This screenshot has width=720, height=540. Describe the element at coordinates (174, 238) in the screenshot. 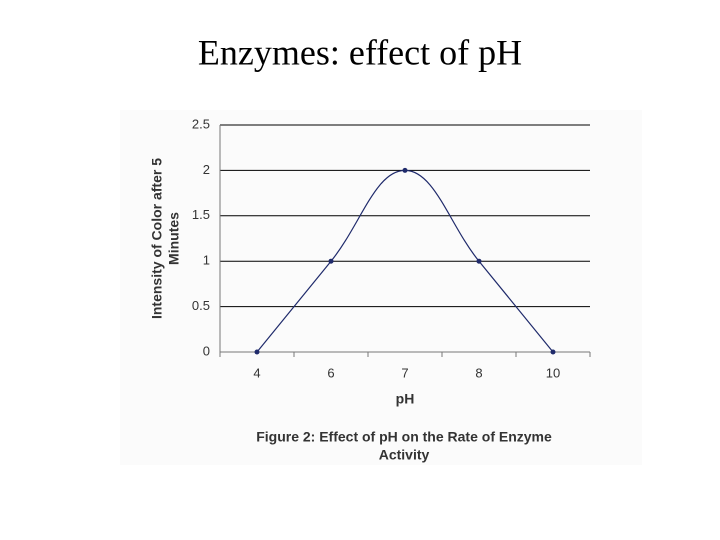

I see `y-axis-label: Minutes` at that location.